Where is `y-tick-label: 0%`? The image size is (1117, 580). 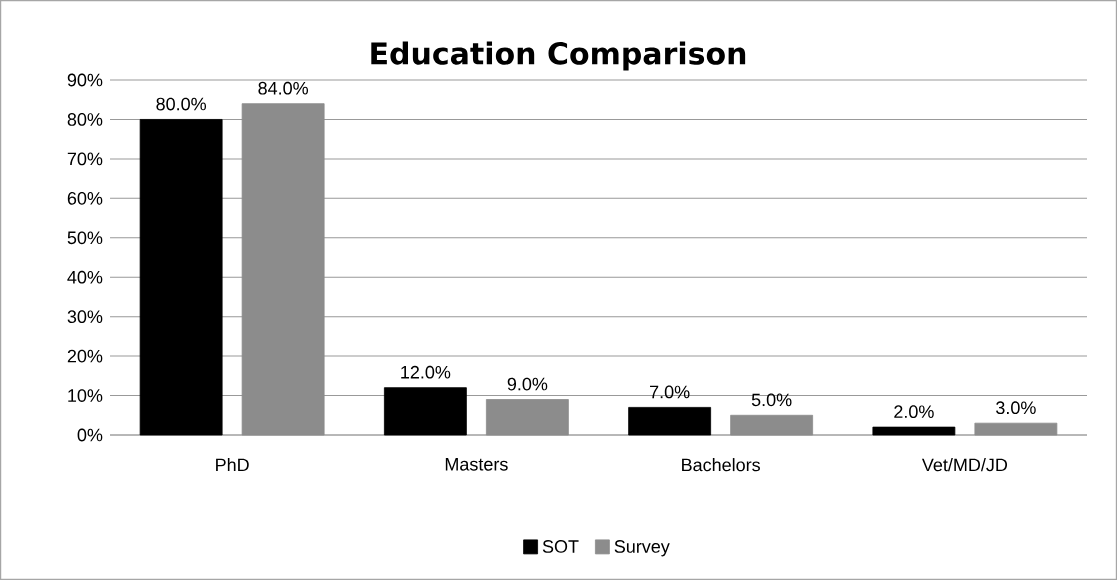 y-tick-label: 0% is located at coordinates (90, 435).